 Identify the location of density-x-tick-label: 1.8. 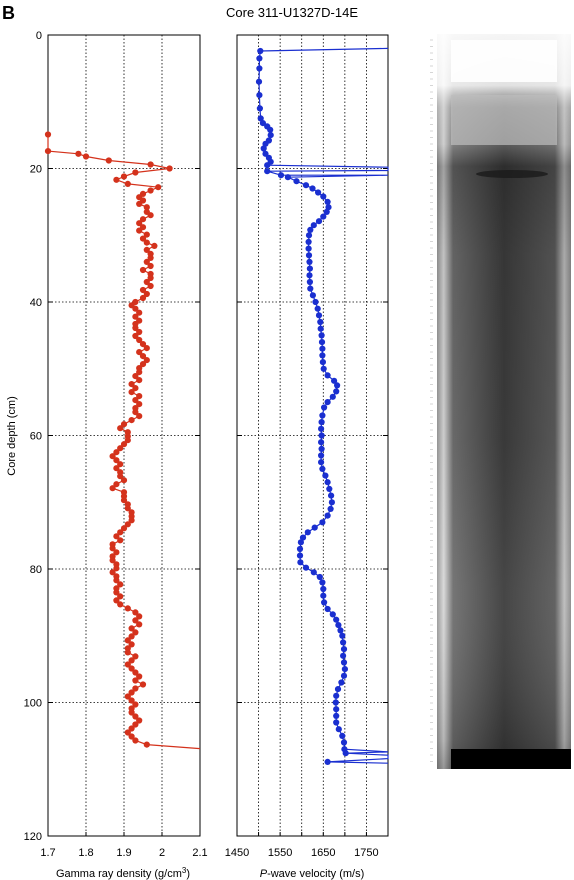
(85, 853).